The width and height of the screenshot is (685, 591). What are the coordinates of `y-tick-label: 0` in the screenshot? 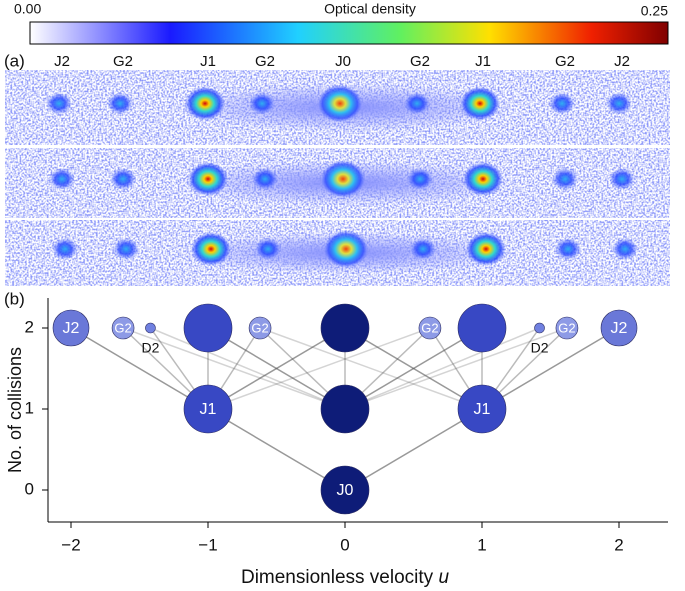 It's located at (29, 488).